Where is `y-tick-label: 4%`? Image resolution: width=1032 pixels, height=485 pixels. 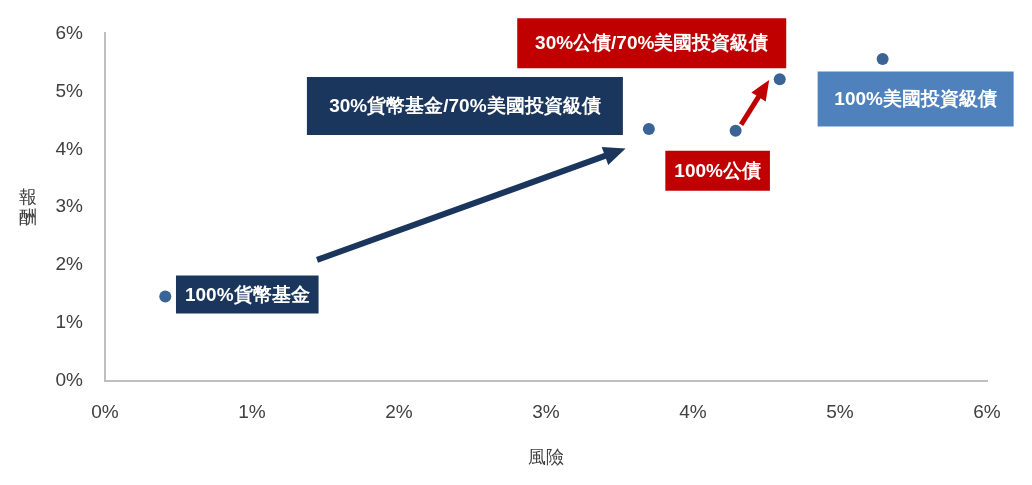 y-tick-label: 4% is located at coordinates (69, 148).